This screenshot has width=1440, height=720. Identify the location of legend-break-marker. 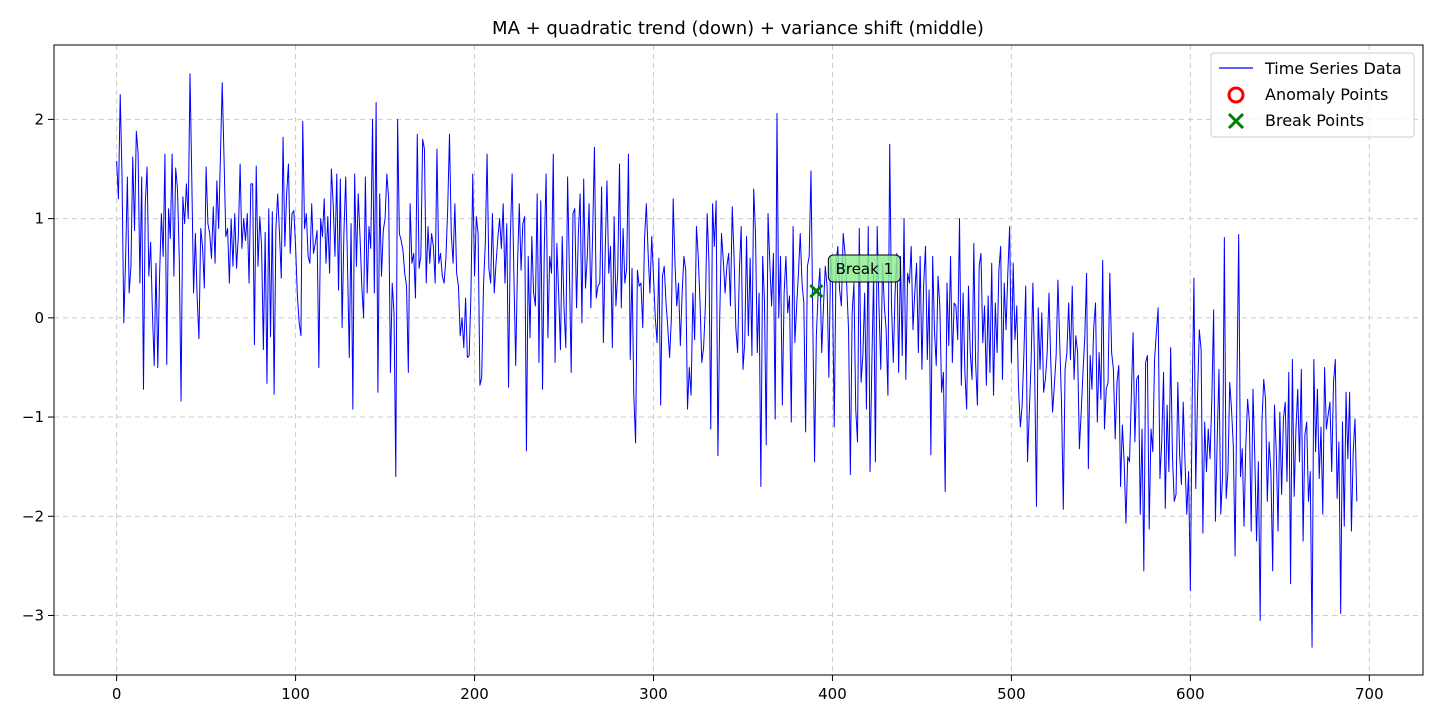
(1236, 121).